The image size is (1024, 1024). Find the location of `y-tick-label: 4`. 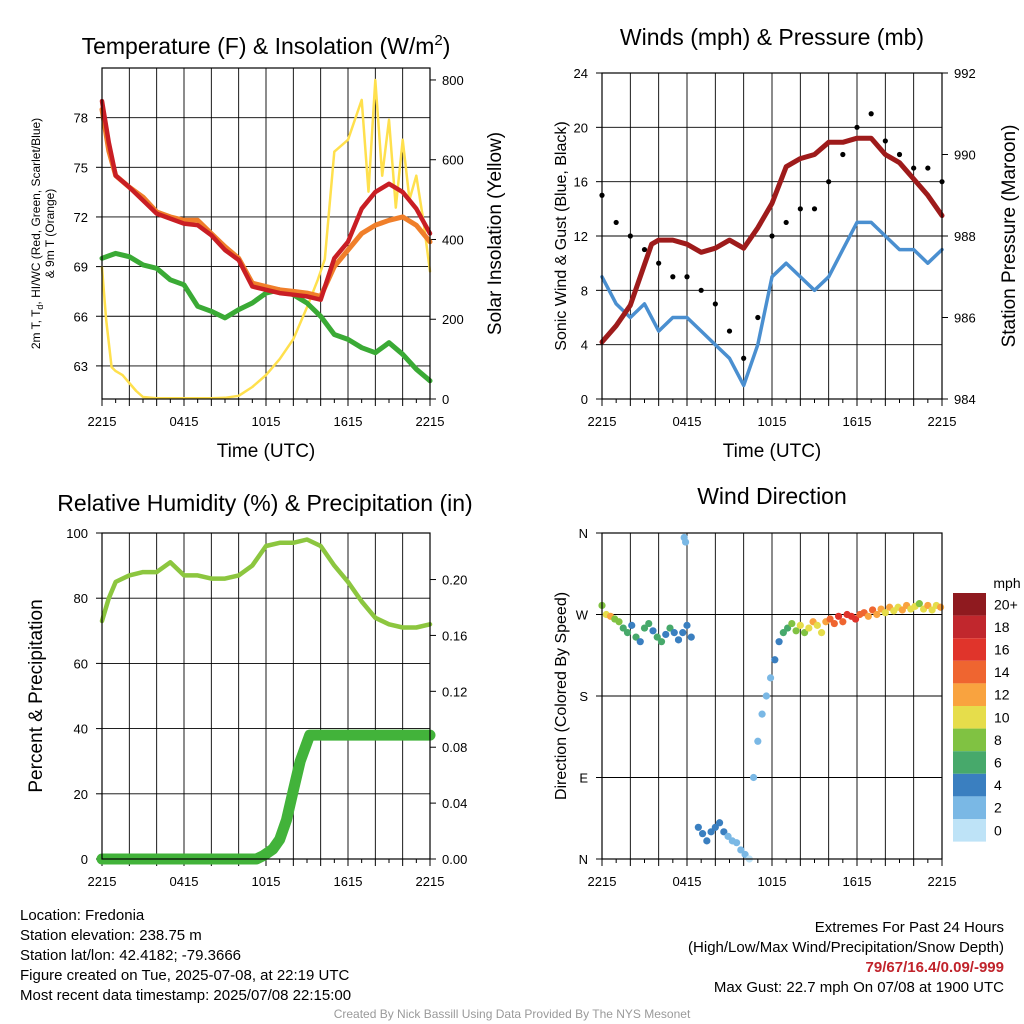

y-tick-label: 4 is located at coordinates (584, 345).